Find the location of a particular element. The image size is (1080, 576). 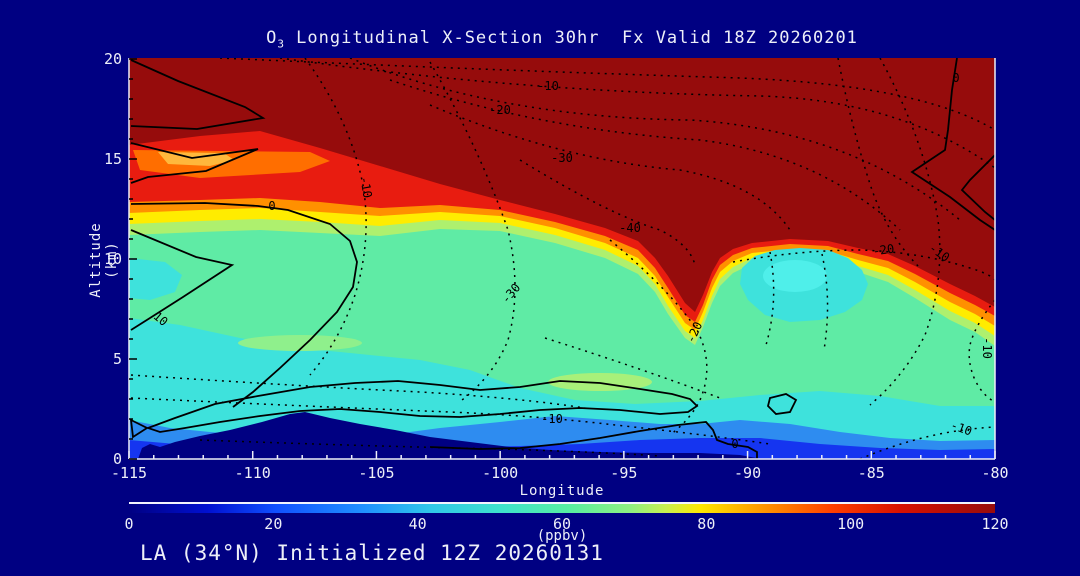

y-tick-label: 0 is located at coordinates (117, 459).